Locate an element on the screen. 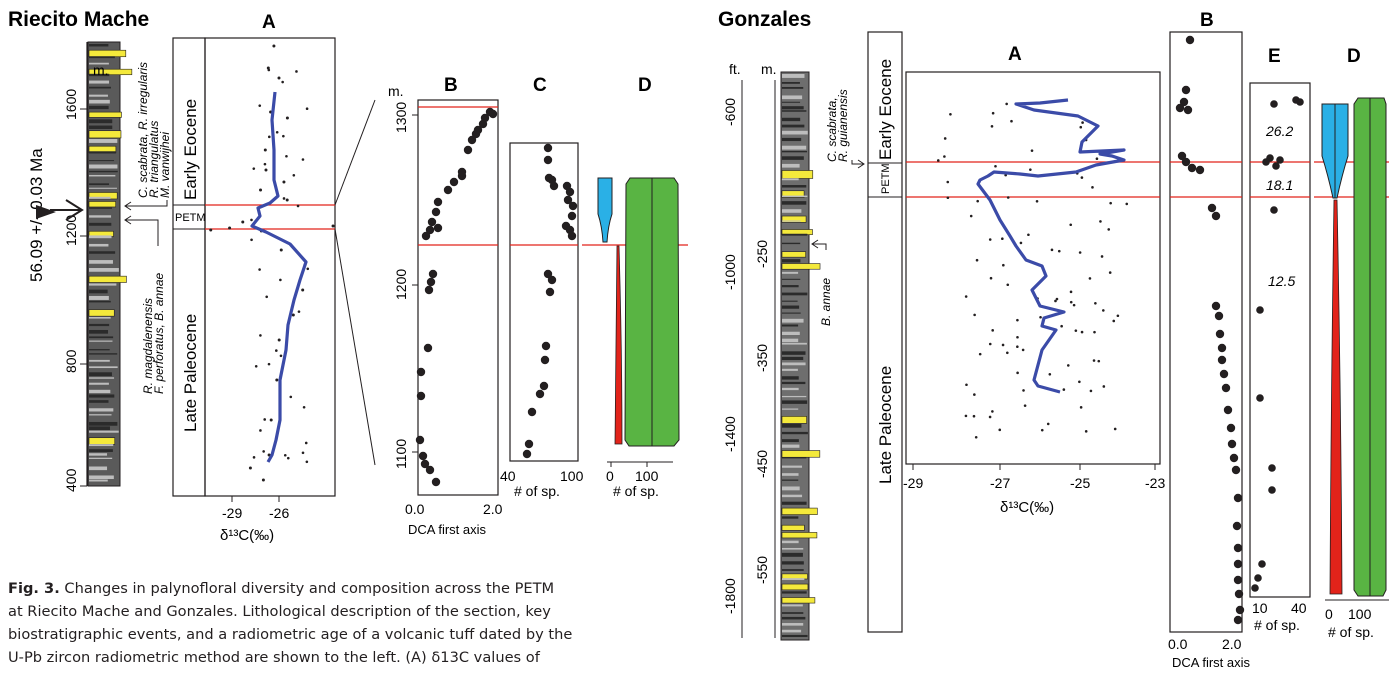 Image resolution: width=1389 pixels, height=677 pixels. svg-text: 0 is located at coordinates (610, 476).